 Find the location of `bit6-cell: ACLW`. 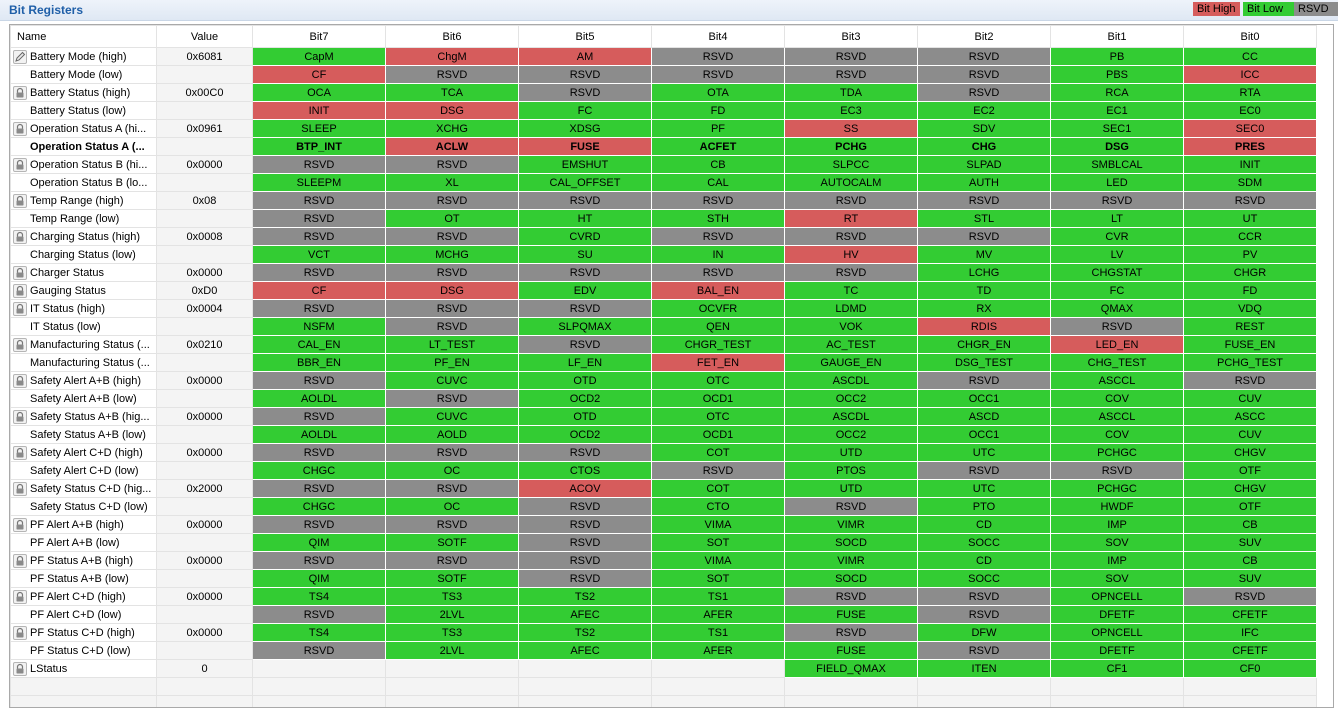

bit6-cell: ACLW is located at coordinates (452, 146).